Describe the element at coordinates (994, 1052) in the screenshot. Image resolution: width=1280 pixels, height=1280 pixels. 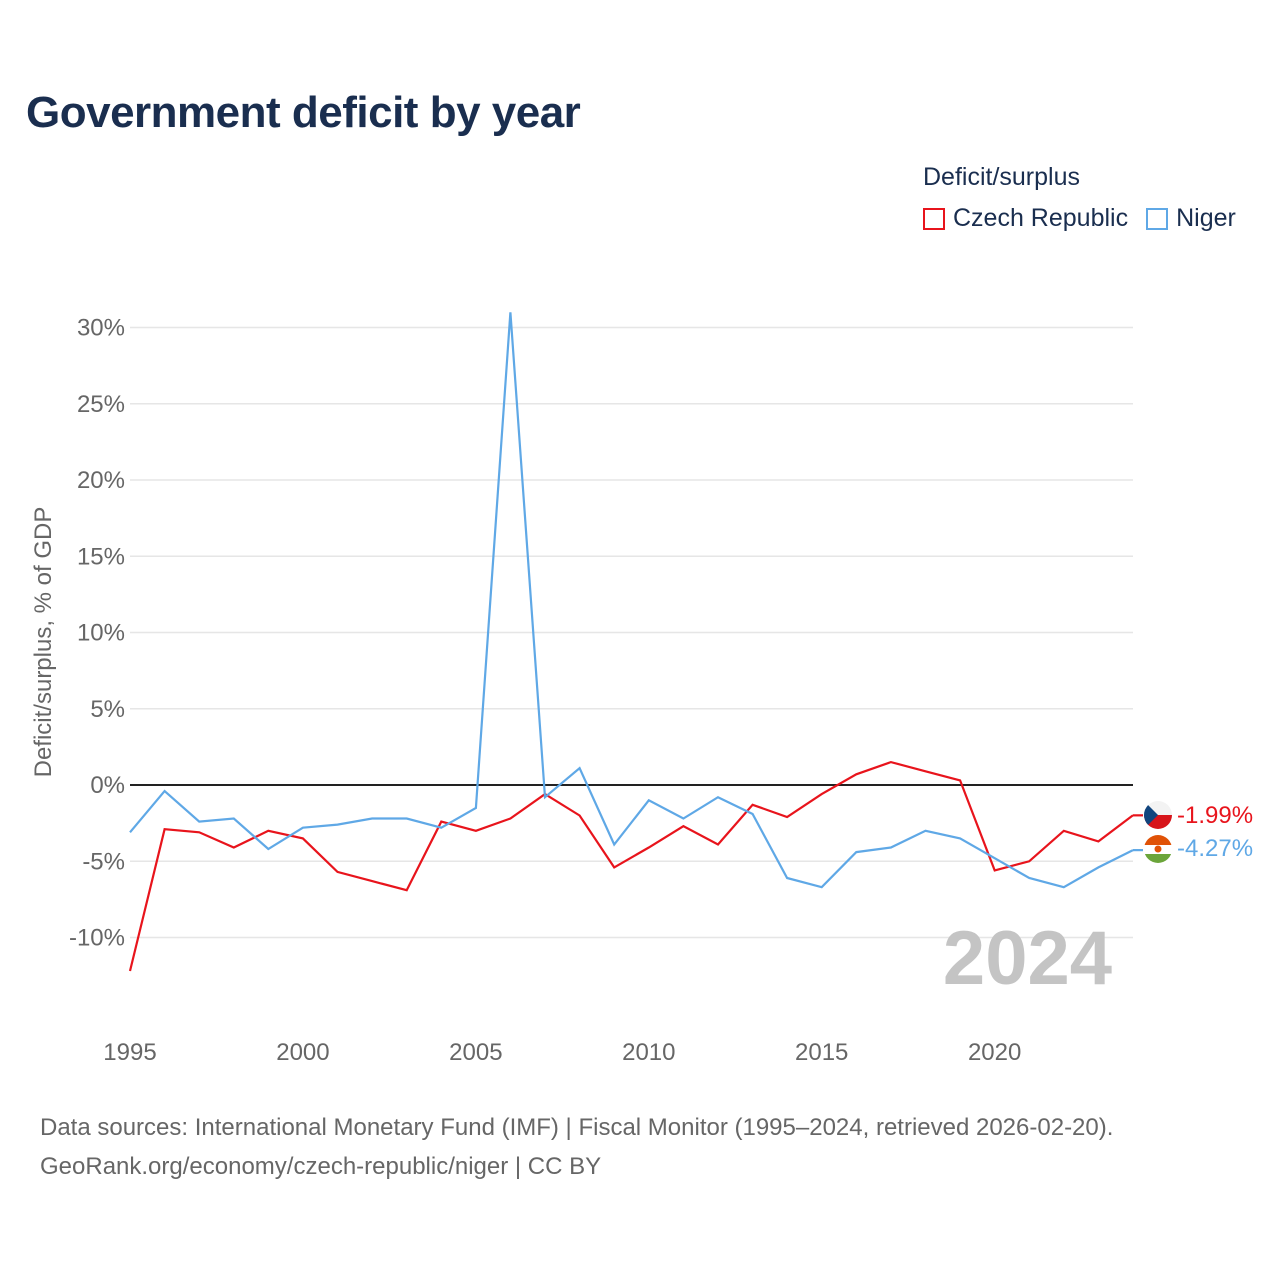
I see `x-tick-label: 2020` at that location.